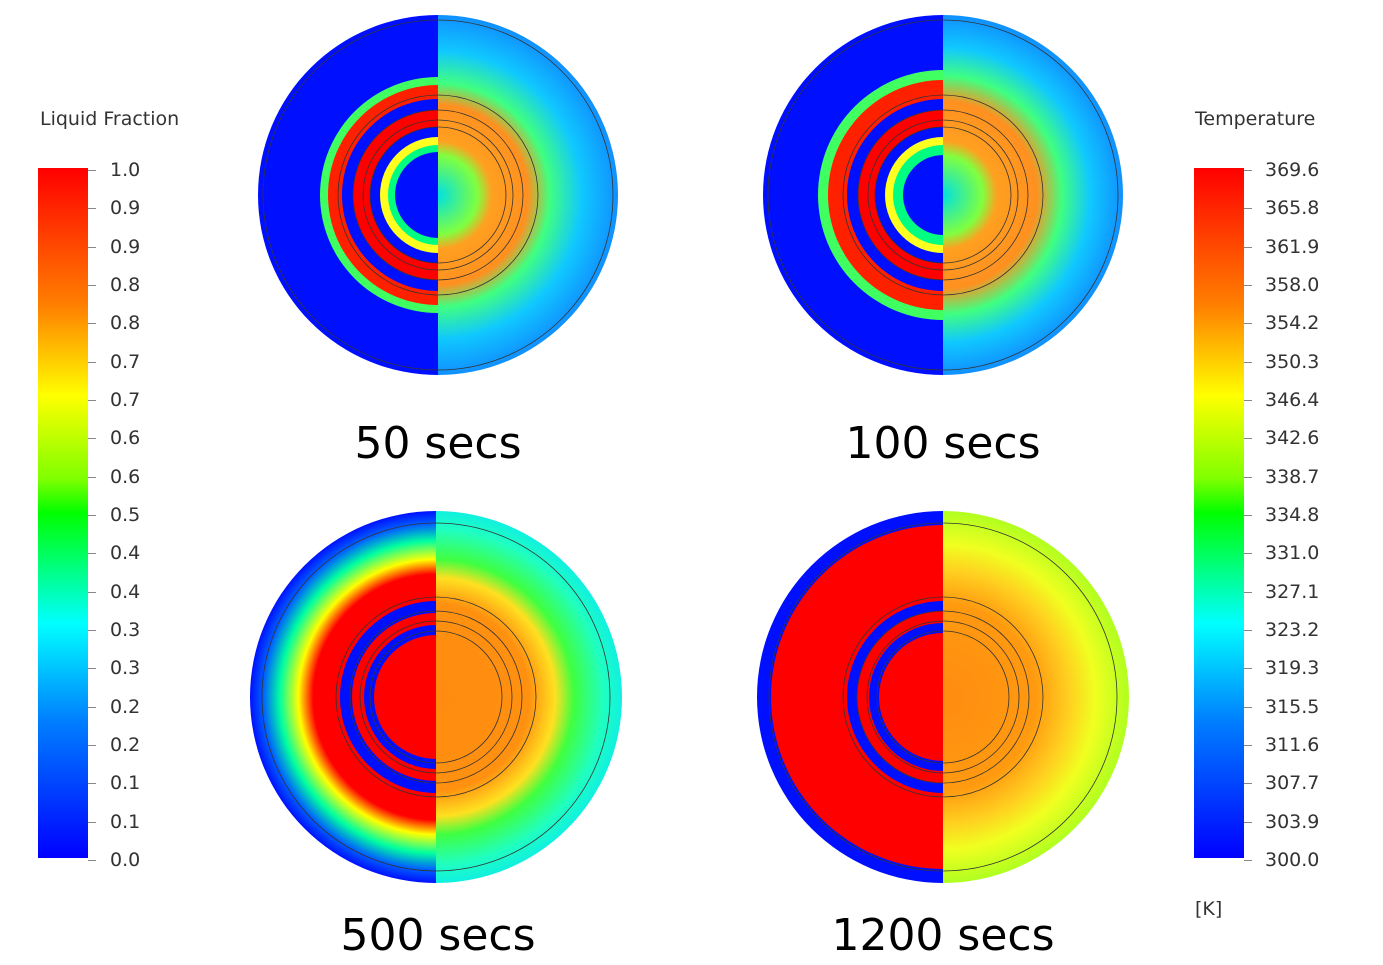 This screenshot has height=965, width=1383. Describe the element at coordinates (438, 195) in the screenshot. I see `contour-plot-50s` at that location.